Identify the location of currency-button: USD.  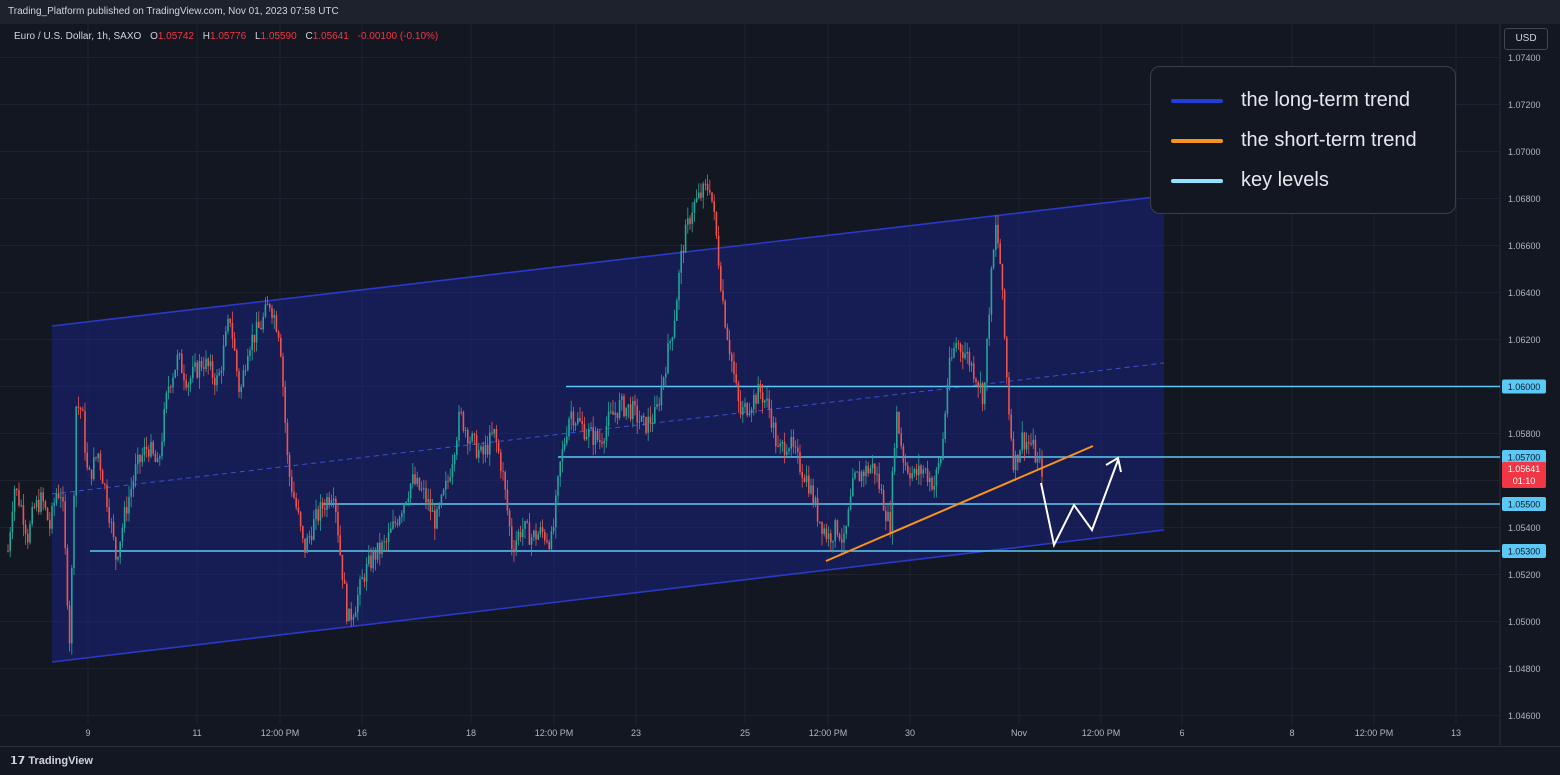
(1526, 39).